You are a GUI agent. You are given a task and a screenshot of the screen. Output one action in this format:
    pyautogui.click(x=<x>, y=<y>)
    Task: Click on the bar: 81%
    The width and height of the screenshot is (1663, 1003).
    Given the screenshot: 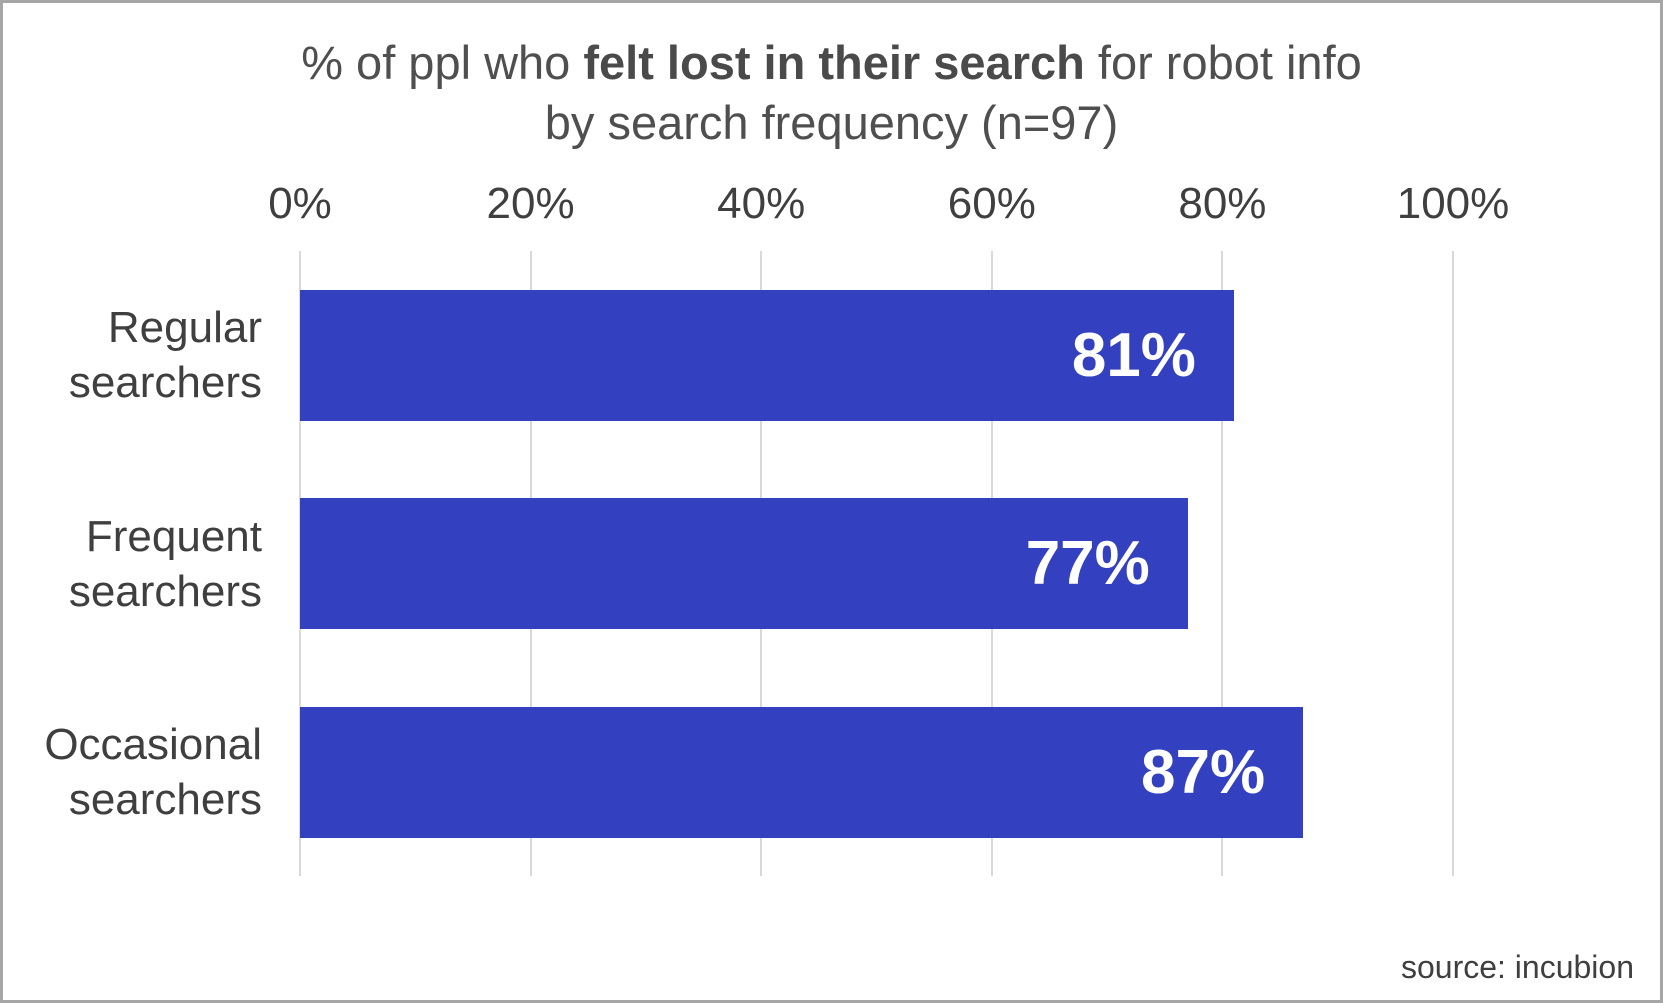 What is the action you would take?
    pyautogui.click(x=767, y=355)
    